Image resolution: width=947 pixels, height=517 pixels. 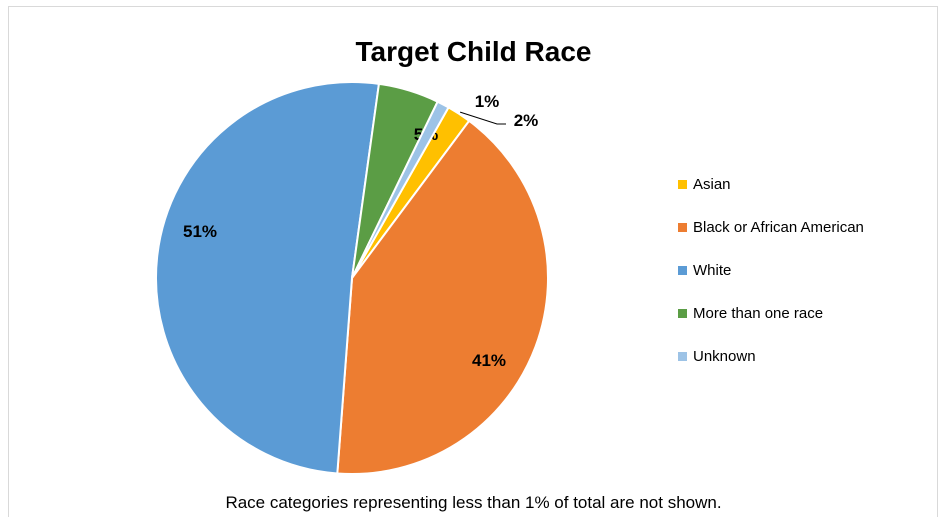 I want to click on chart-title: Target Child Race, so click(x=473, y=51).